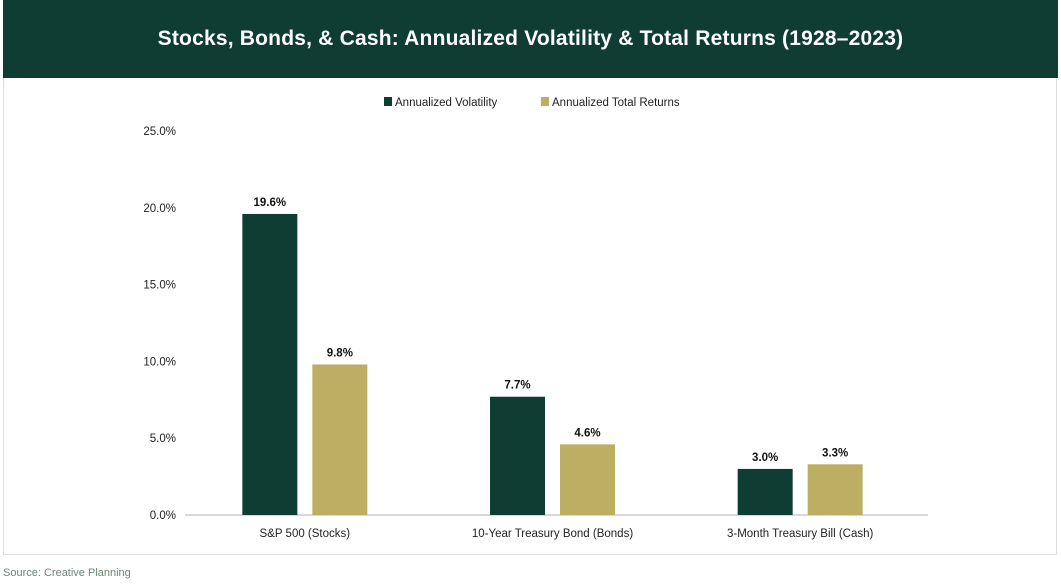 The image size is (1061, 584). Describe the element at coordinates (552, 534) in the screenshot. I see `x-tick-label: 10-Year Treasury Bond (Bonds)` at that location.